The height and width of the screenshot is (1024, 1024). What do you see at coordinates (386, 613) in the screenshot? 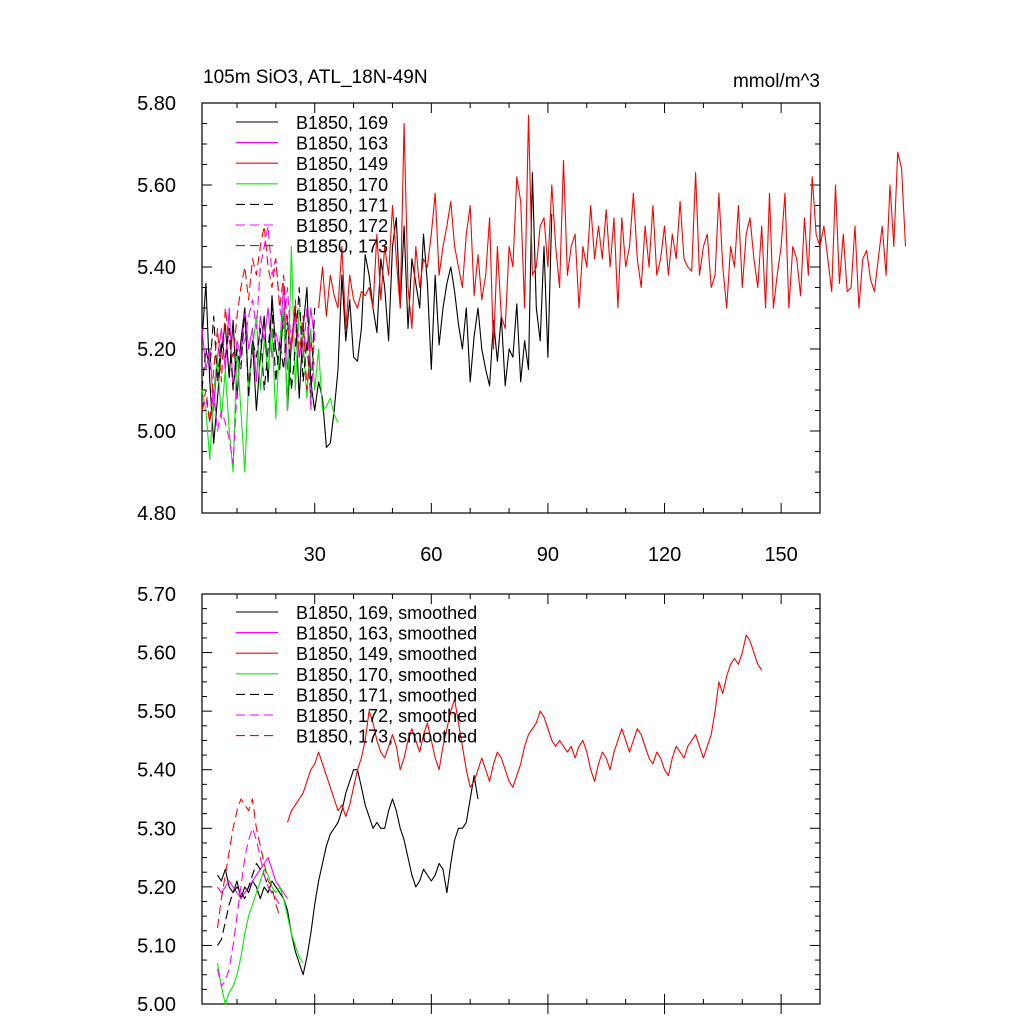
I see `legend-entry: B1850, 169, smoothed` at bounding box center [386, 613].